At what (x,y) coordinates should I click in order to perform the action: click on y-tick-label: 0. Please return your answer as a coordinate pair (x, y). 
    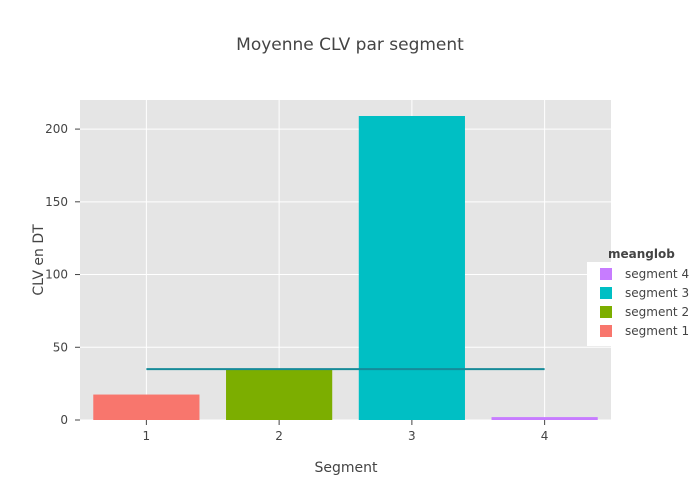
    Looking at the image, I should click on (64, 420).